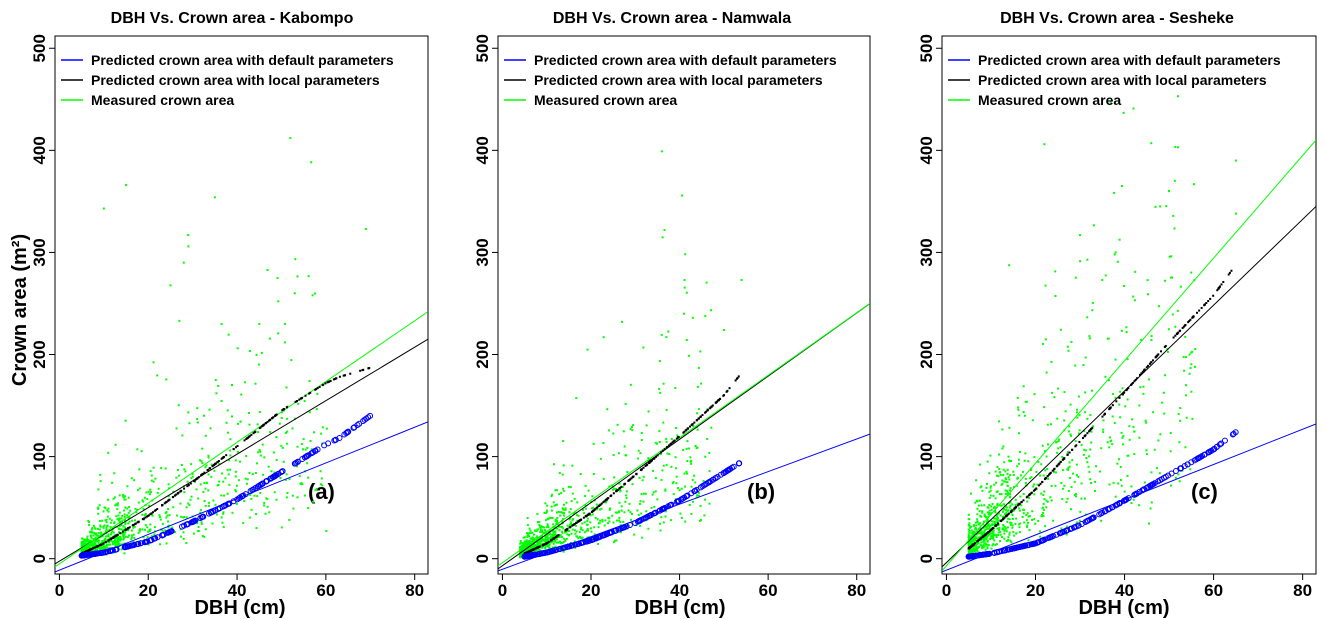  I want to click on x-tick-label: 80, so click(1302, 590).